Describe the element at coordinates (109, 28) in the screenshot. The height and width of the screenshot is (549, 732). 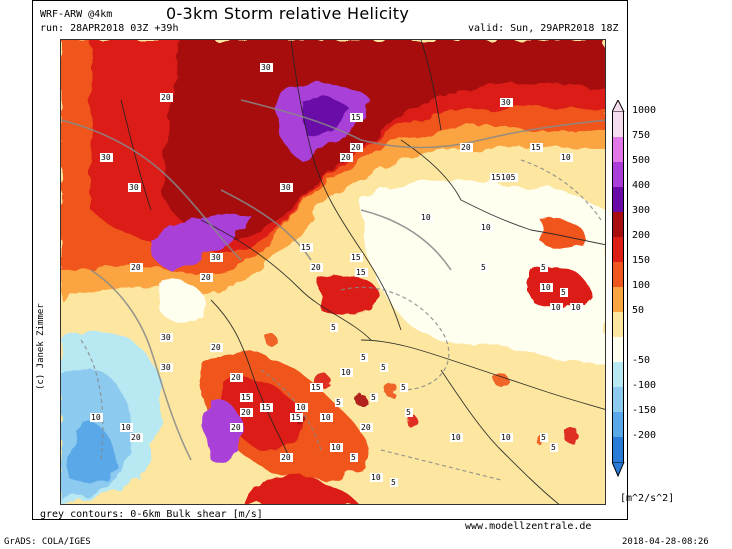
I see `run-label: run: 28APR2018 03Z +39h` at that location.